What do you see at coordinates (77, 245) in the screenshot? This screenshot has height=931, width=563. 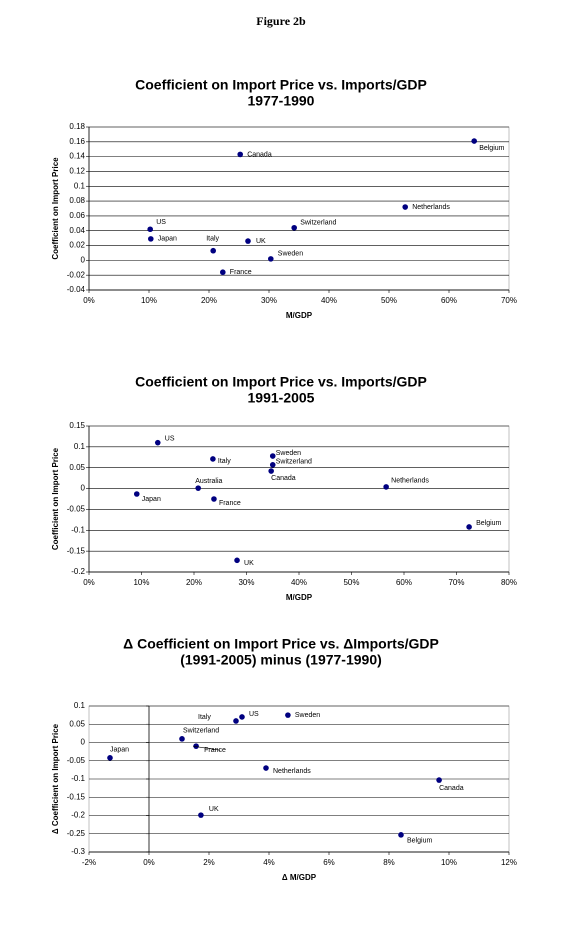 I see `y-tick-label: 0.02` at bounding box center [77, 245].